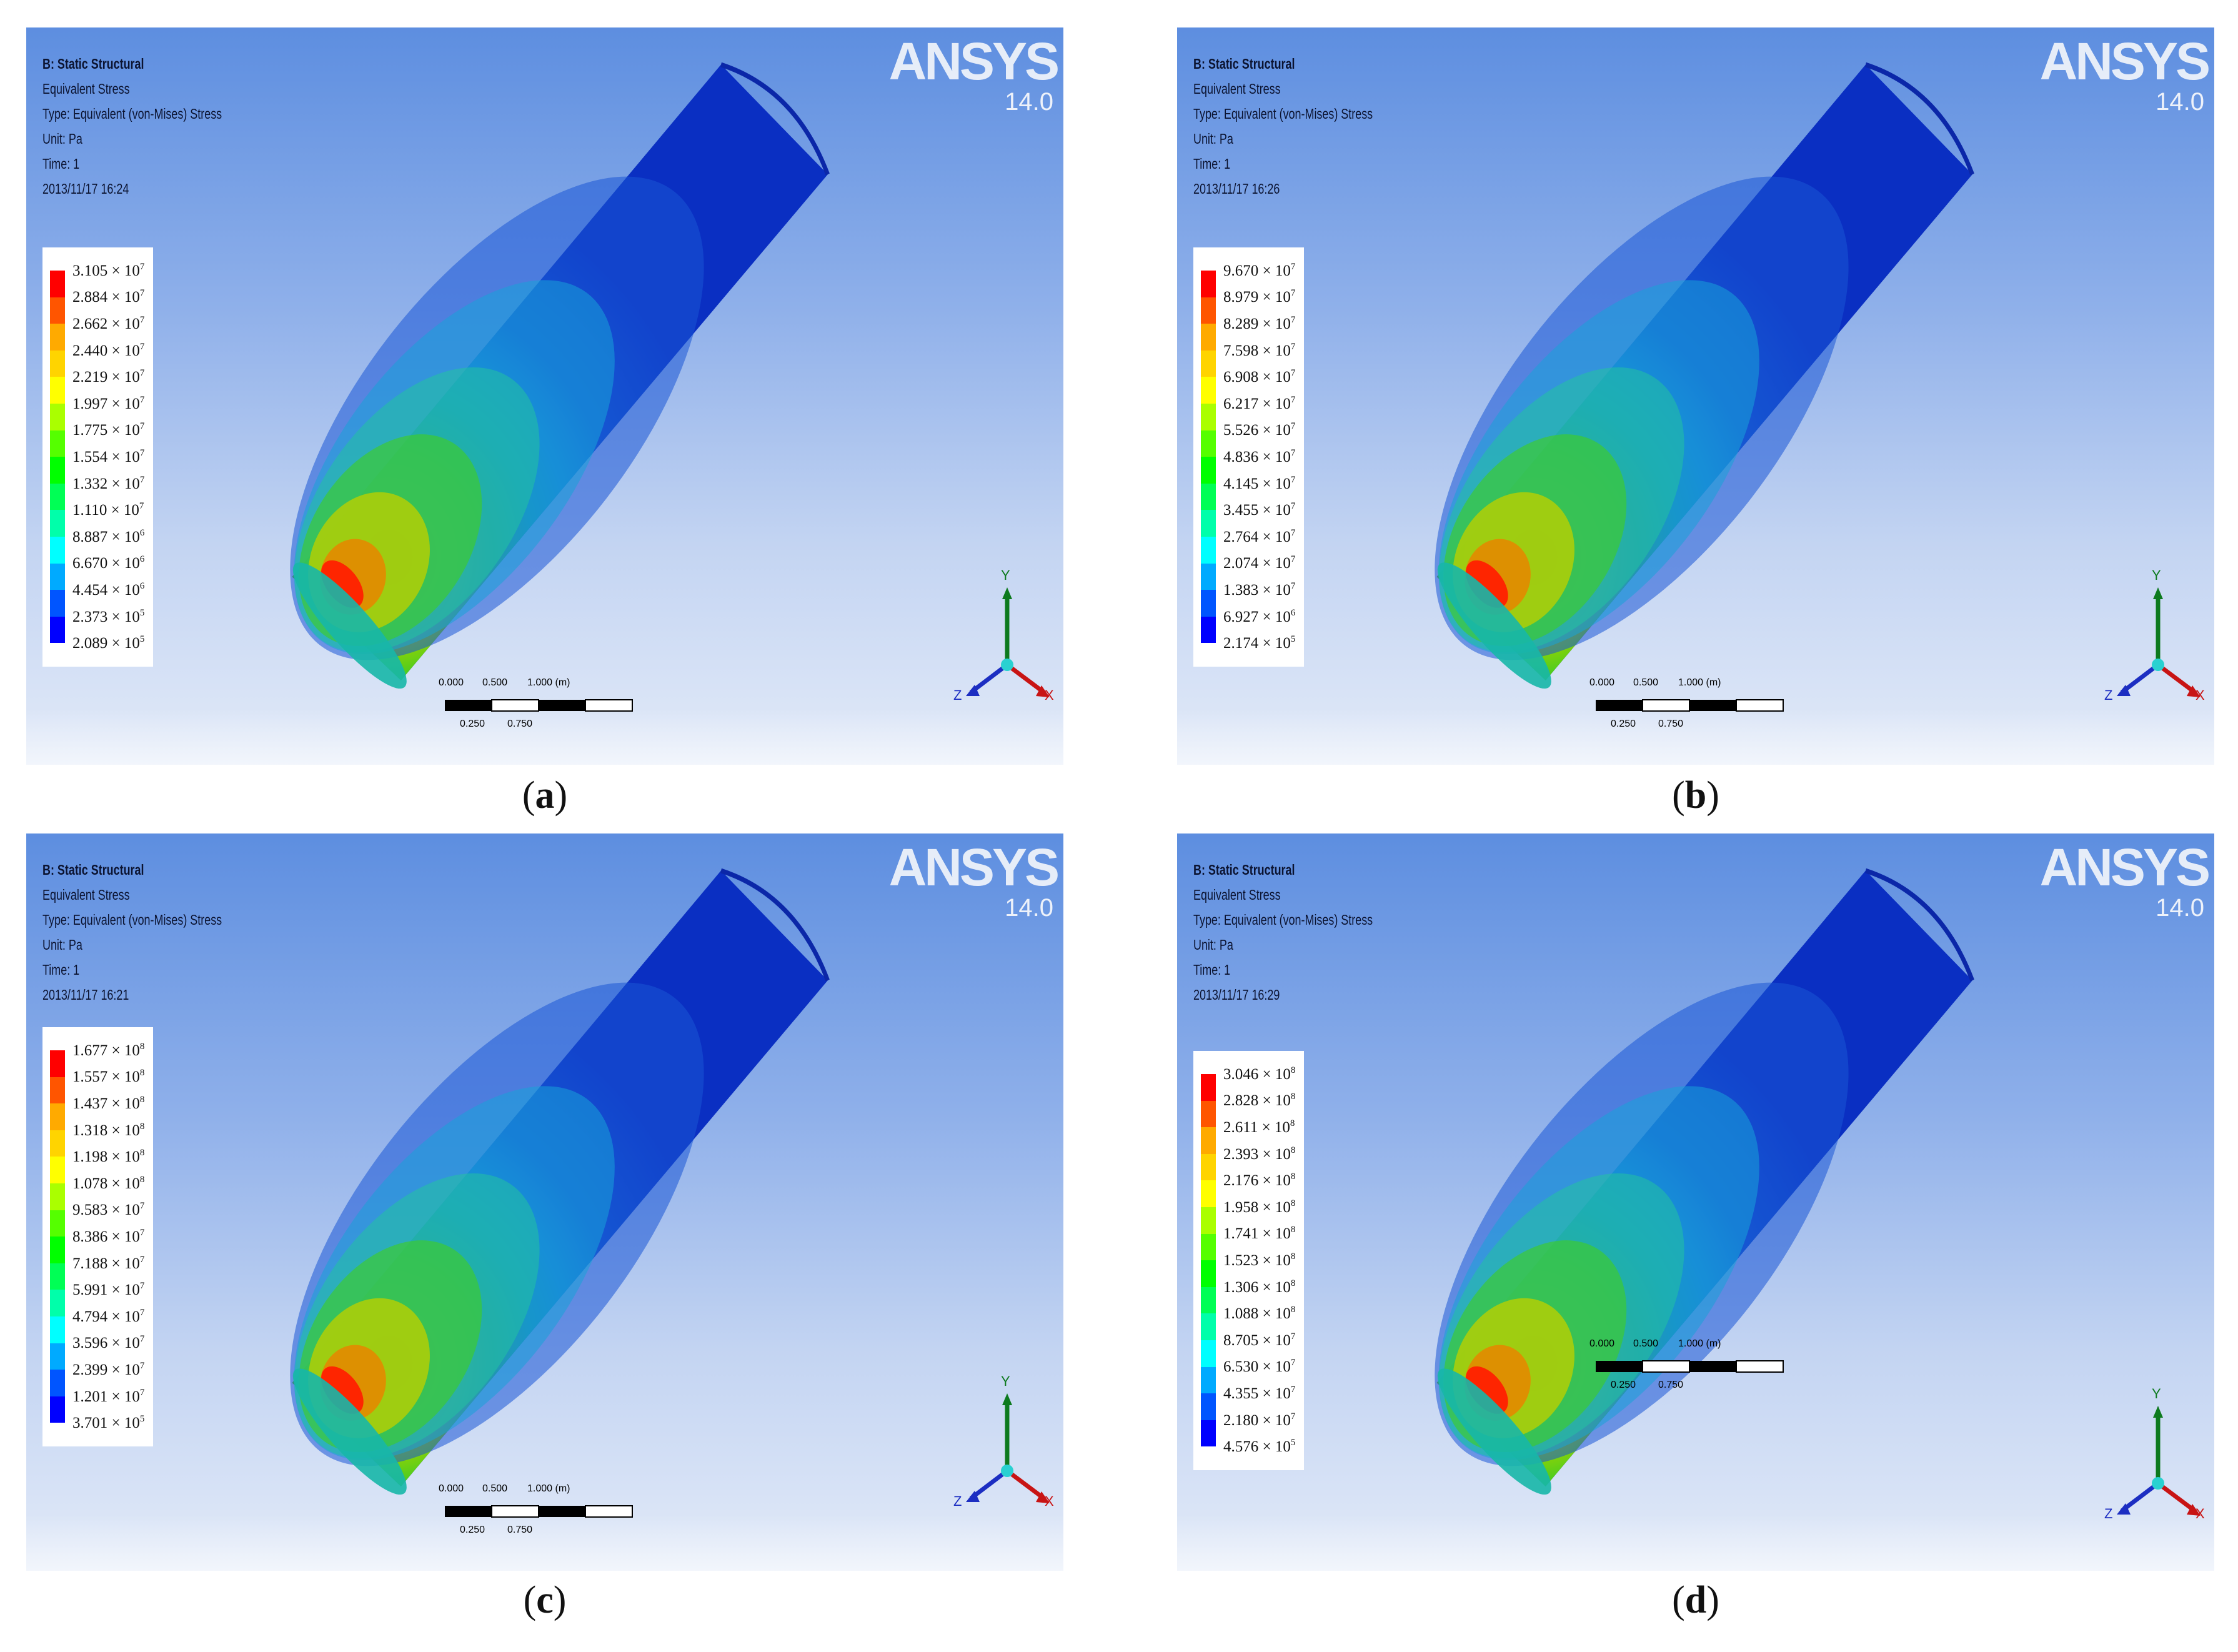 The width and height of the screenshot is (2238, 1652). What do you see at coordinates (539, 706) in the screenshot?
I see `scale-bar` at bounding box center [539, 706].